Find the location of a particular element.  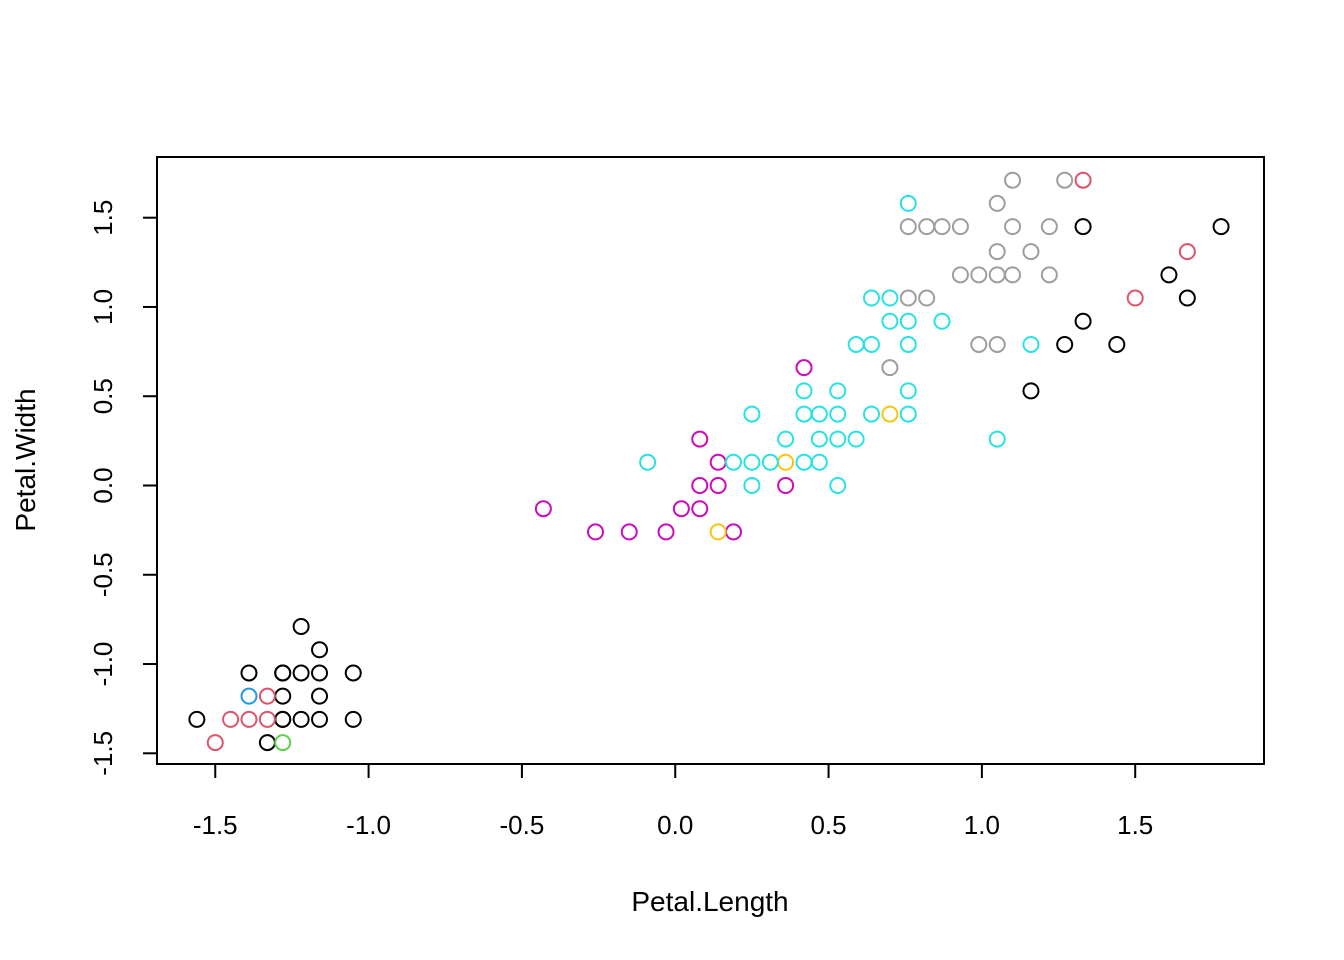

x-tick-label: -0.5 is located at coordinates (522, 825).